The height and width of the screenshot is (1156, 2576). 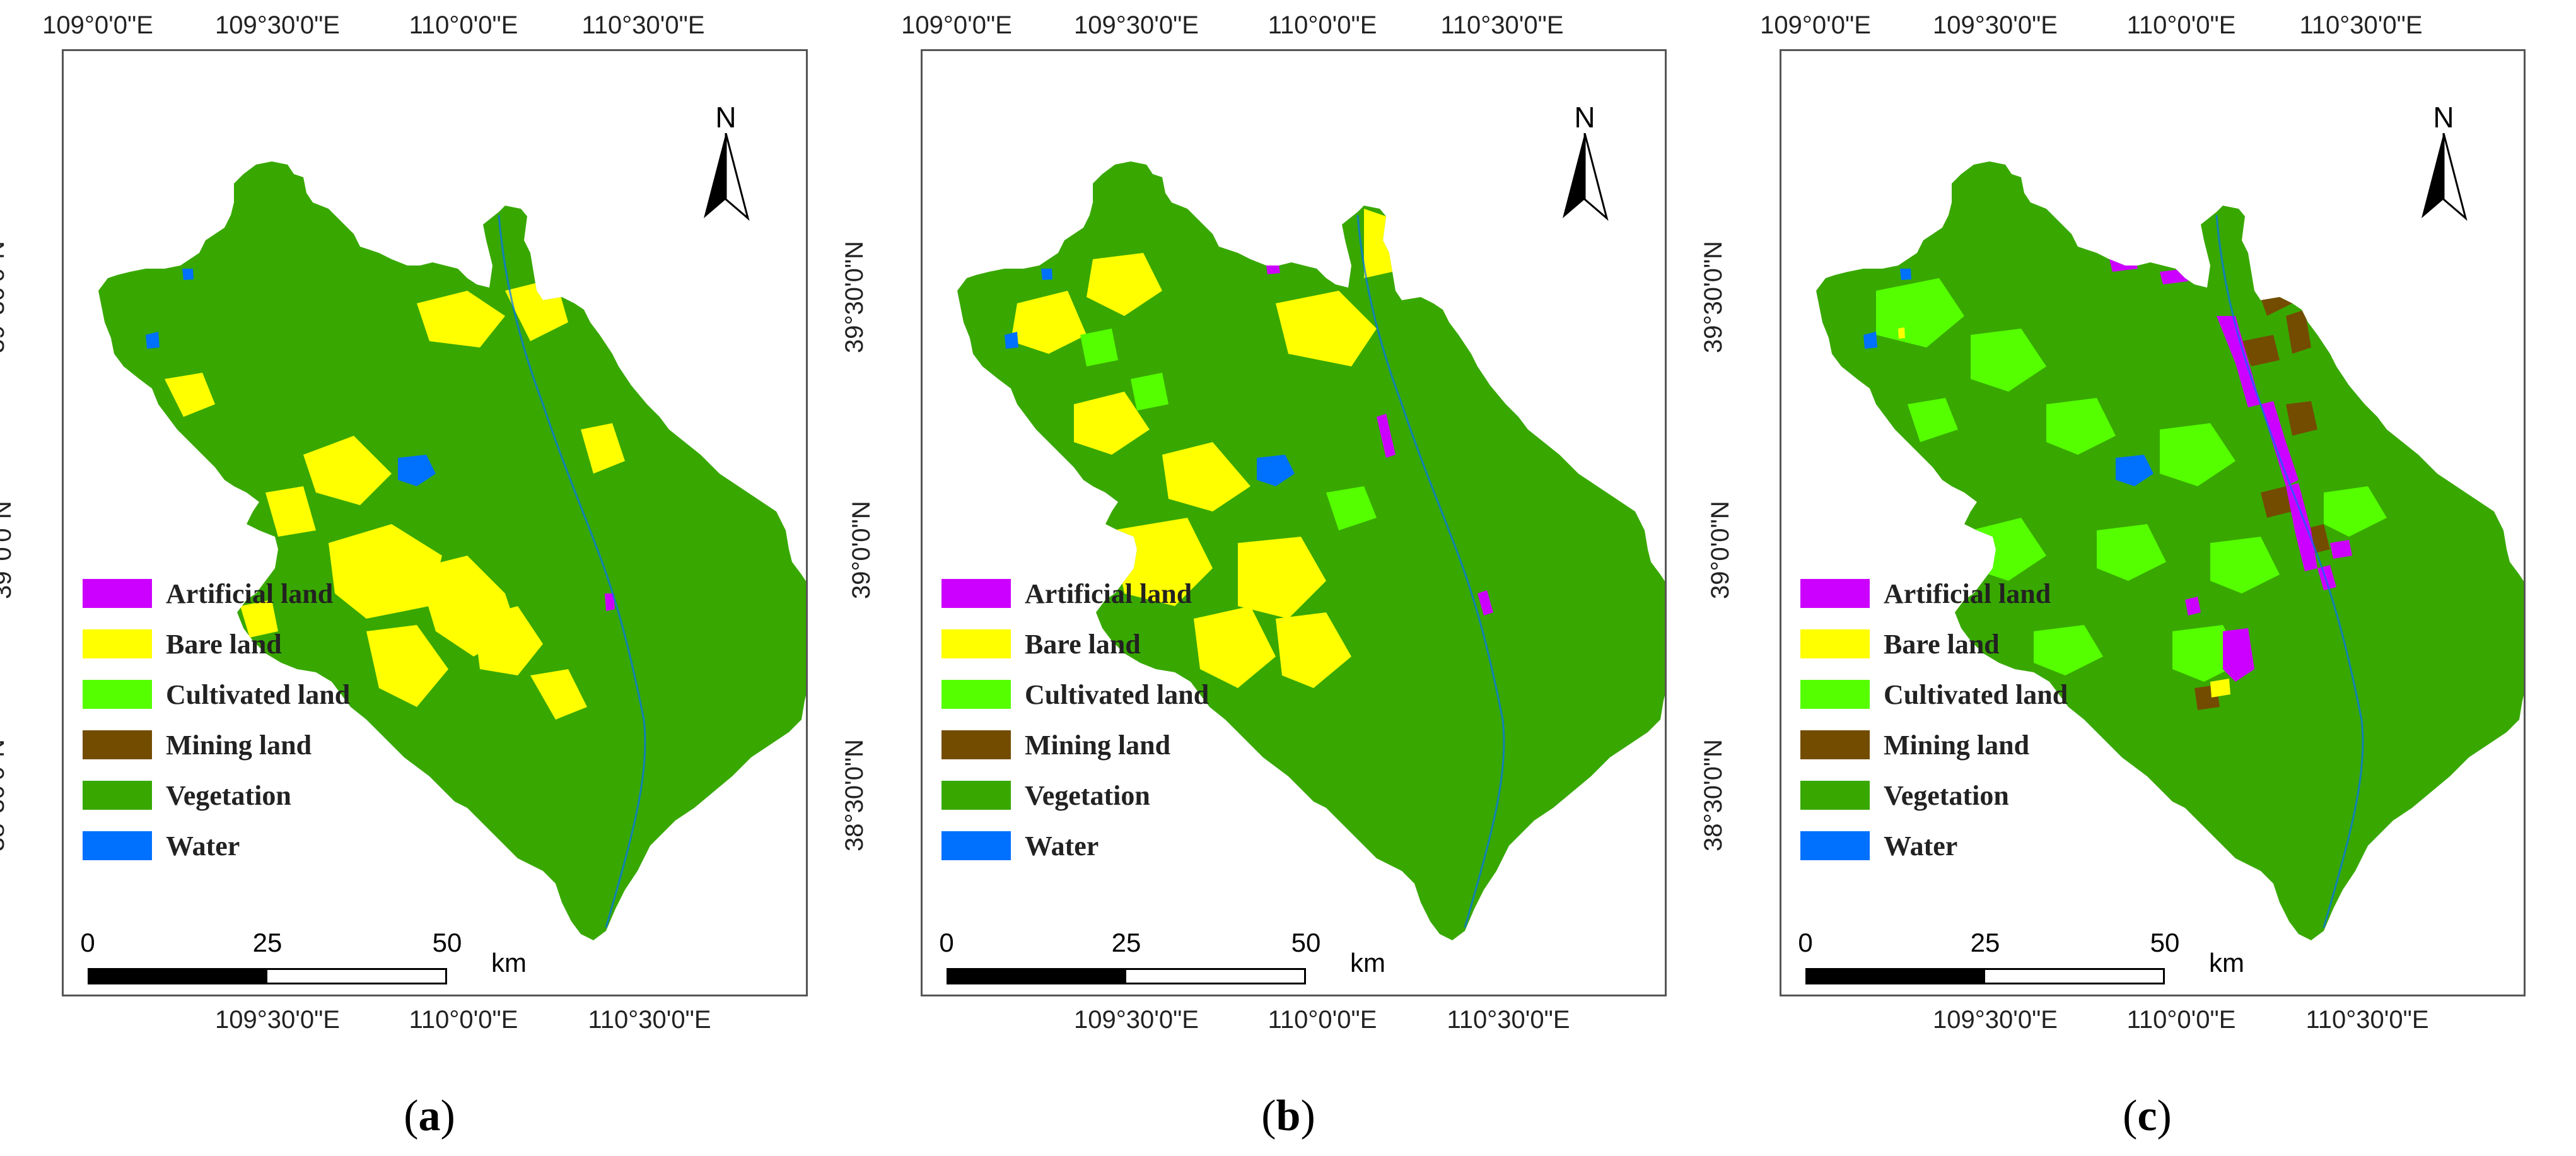 I want to click on caption-open: (, so click(x=412, y=1116).